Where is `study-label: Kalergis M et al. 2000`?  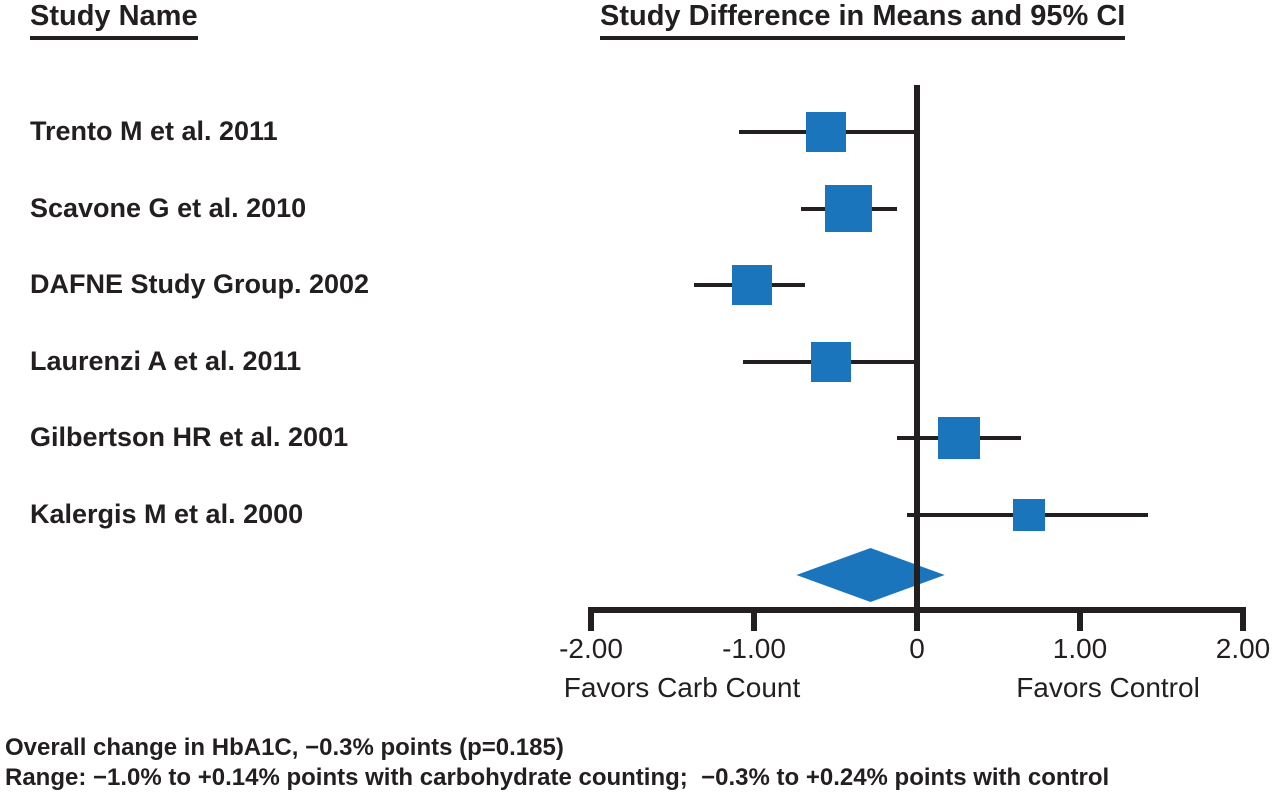 study-label: Kalergis M et al. 2000 is located at coordinates (167, 514).